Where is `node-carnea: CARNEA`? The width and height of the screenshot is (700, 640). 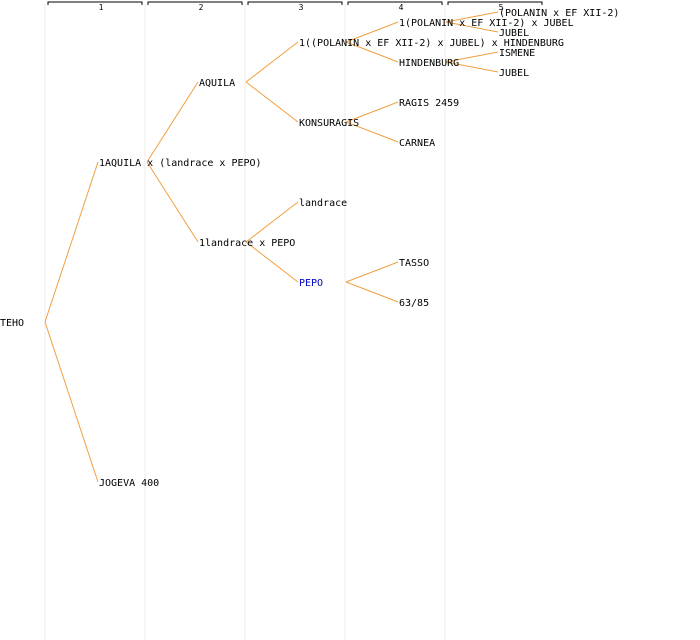
node-carnea: CARNEA is located at coordinates (417, 143).